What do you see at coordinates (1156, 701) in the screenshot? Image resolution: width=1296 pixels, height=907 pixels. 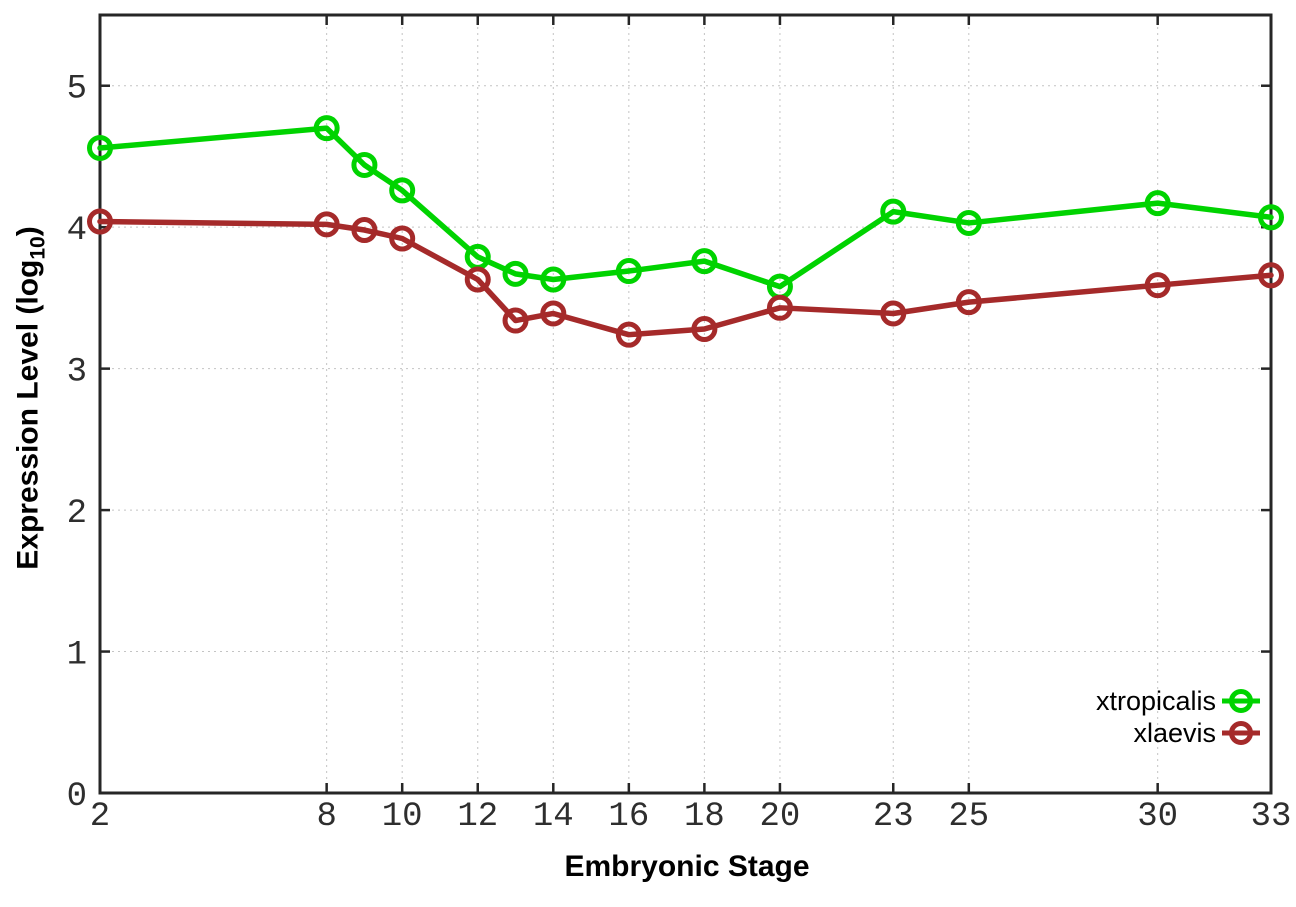 I see `legend-label-xtropicalis: xtropicalis` at bounding box center [1156, 701].